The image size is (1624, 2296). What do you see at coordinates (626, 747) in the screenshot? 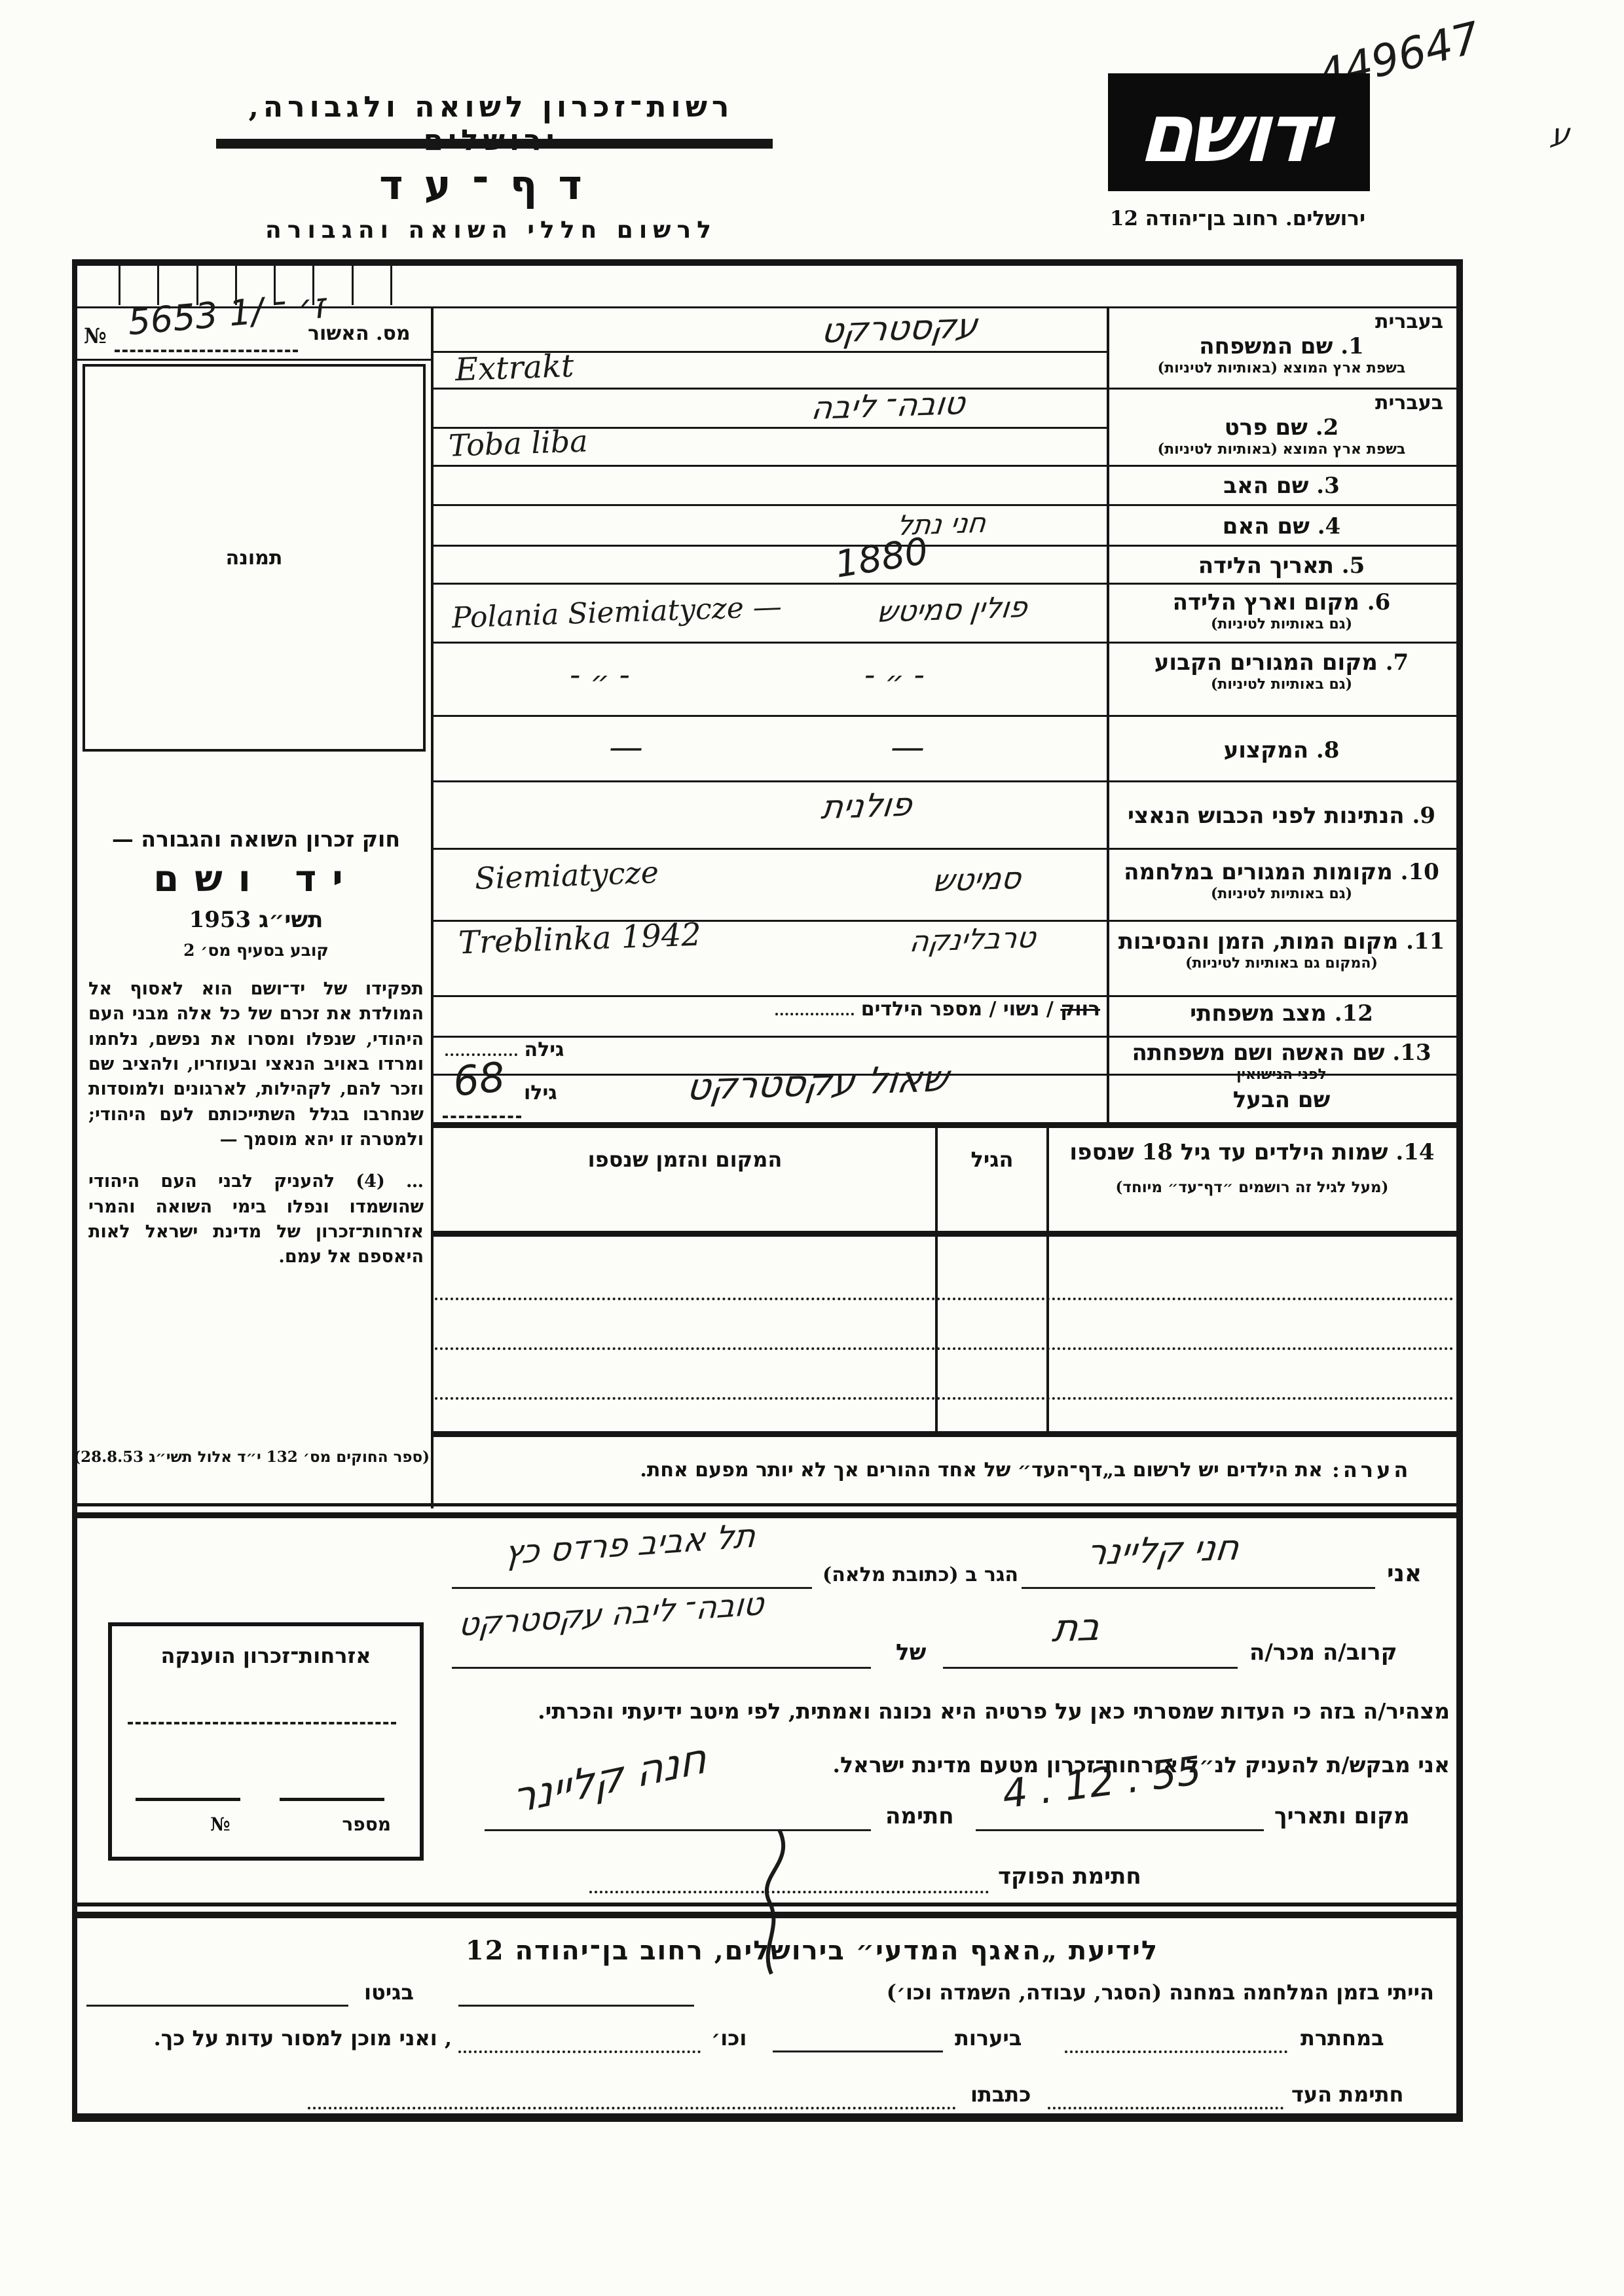
I see `field-8-dash-left: —` at bounding box center [626, 747].